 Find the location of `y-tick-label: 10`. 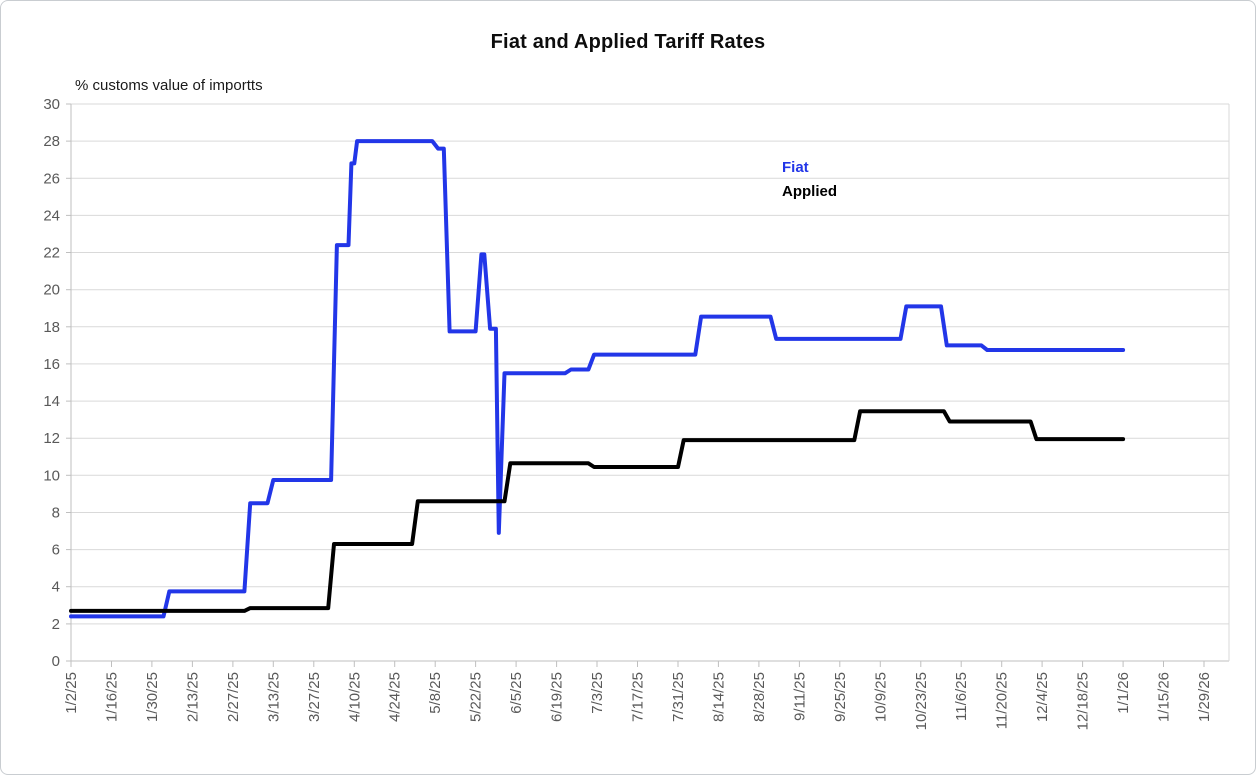

y-tick-label: 10 is located at coordinates (51, 475).